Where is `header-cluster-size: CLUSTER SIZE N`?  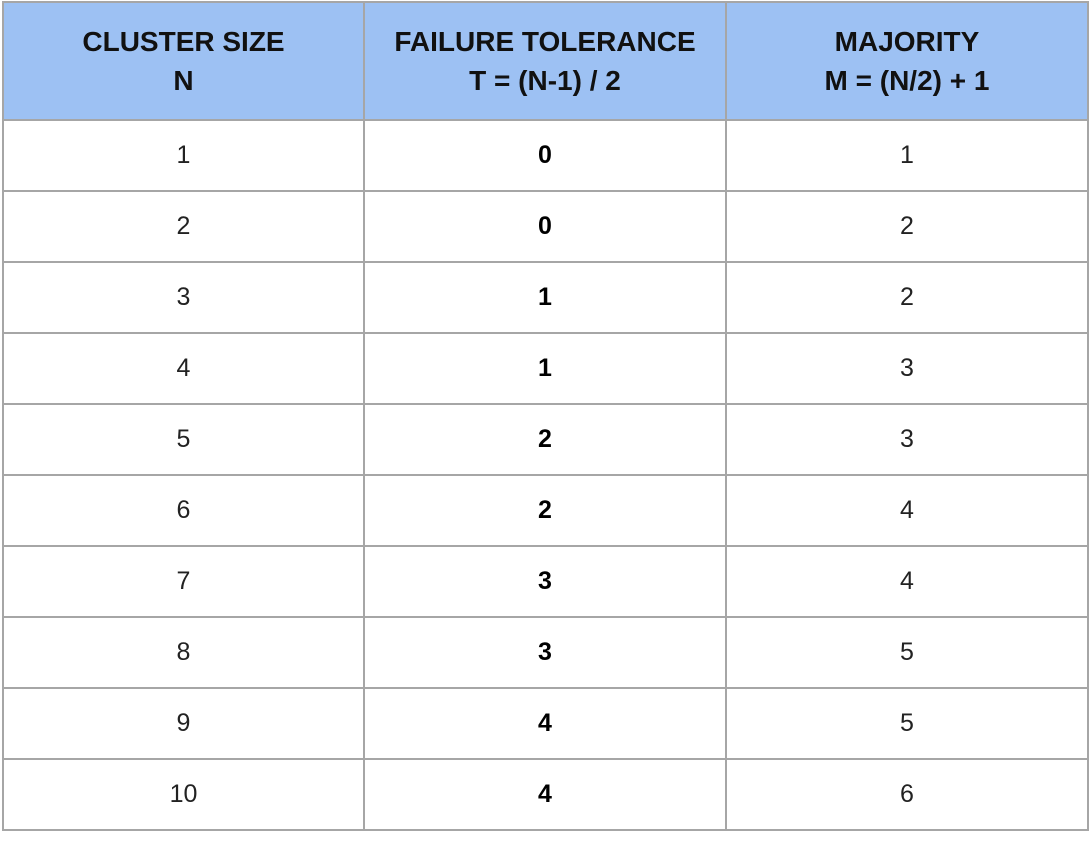
header-cluster-size: CLUSTER SIZE N is located at coordinates (183, 61).